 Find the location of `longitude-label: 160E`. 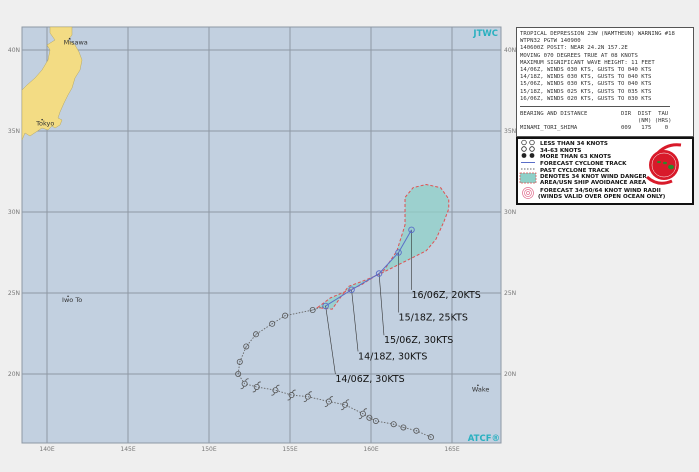

longitude-label: 160E is located at coordinates (370, 449).